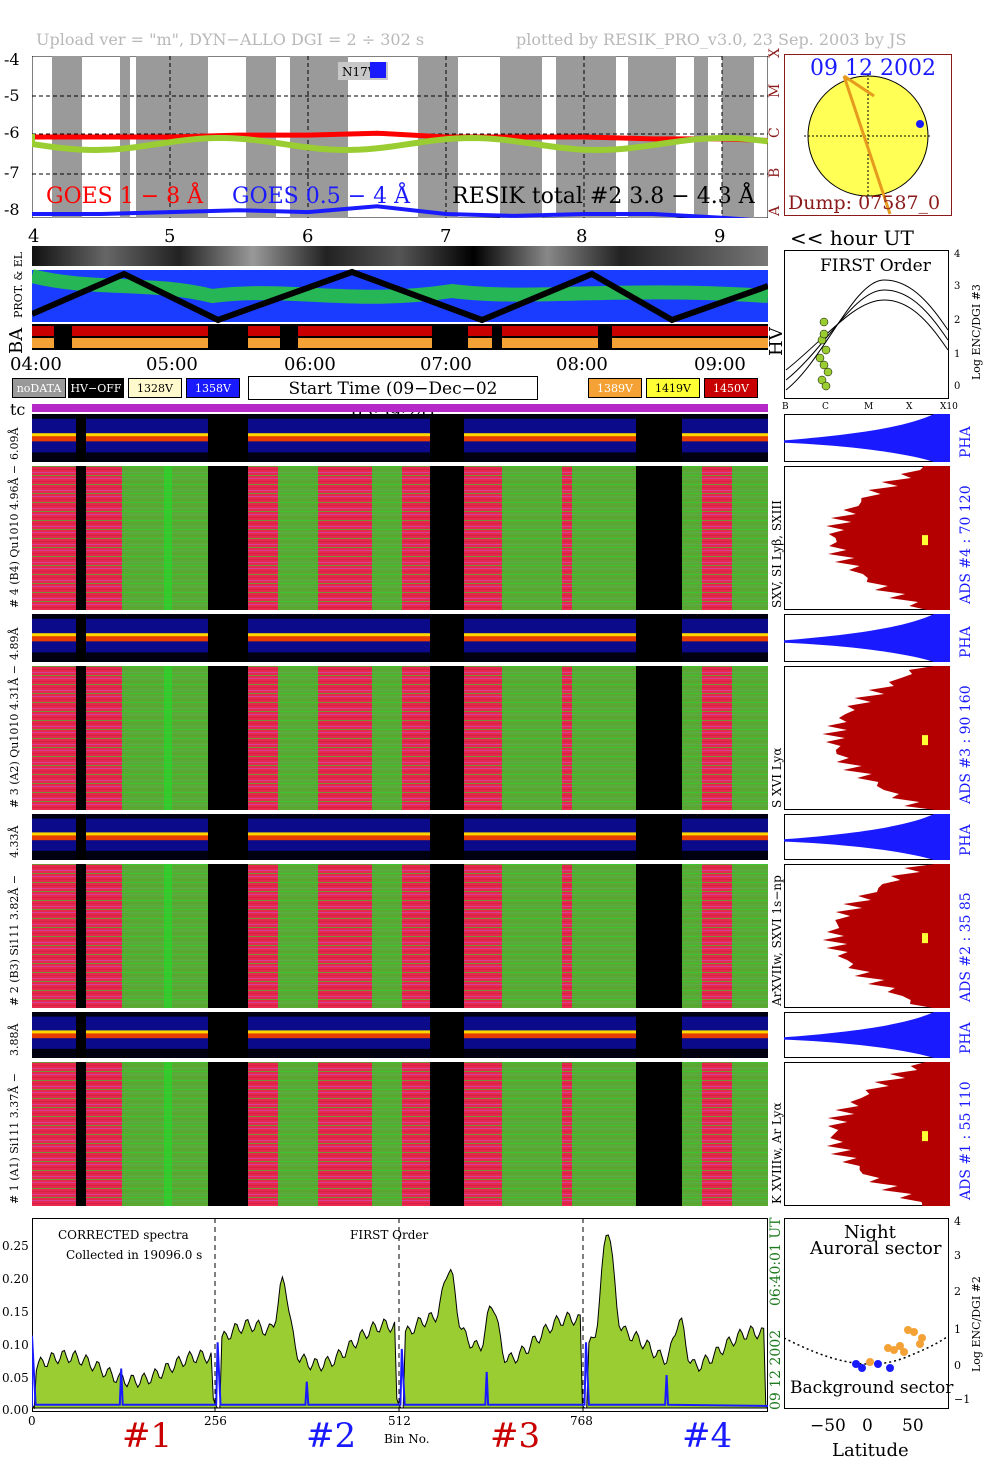 This screenshot has height=1477, width=1004. I want to click on fo-y-tick: 0, so click(957, 386).